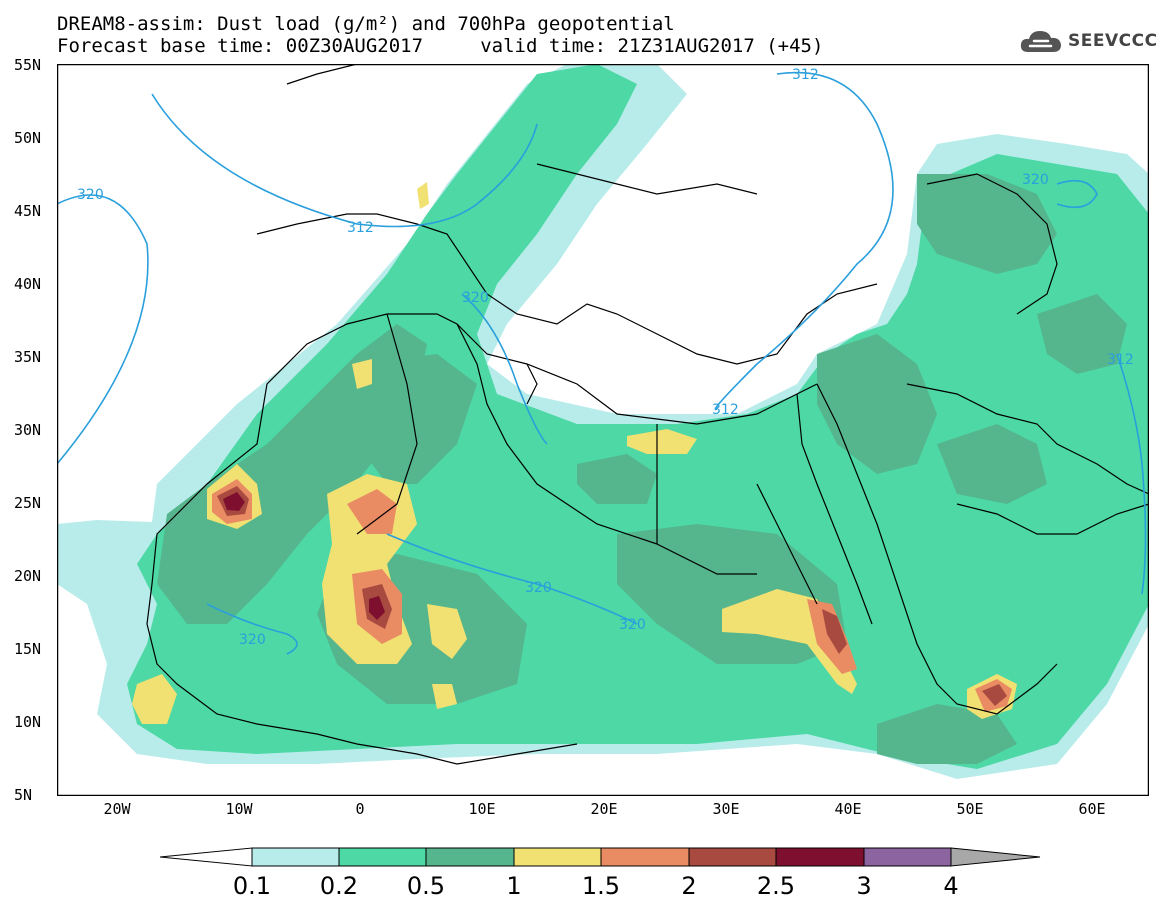  What do you see at coordinates (28, 722) in the screenshot?
I see `lat-label: 10N` at bounding box center [28, 722].